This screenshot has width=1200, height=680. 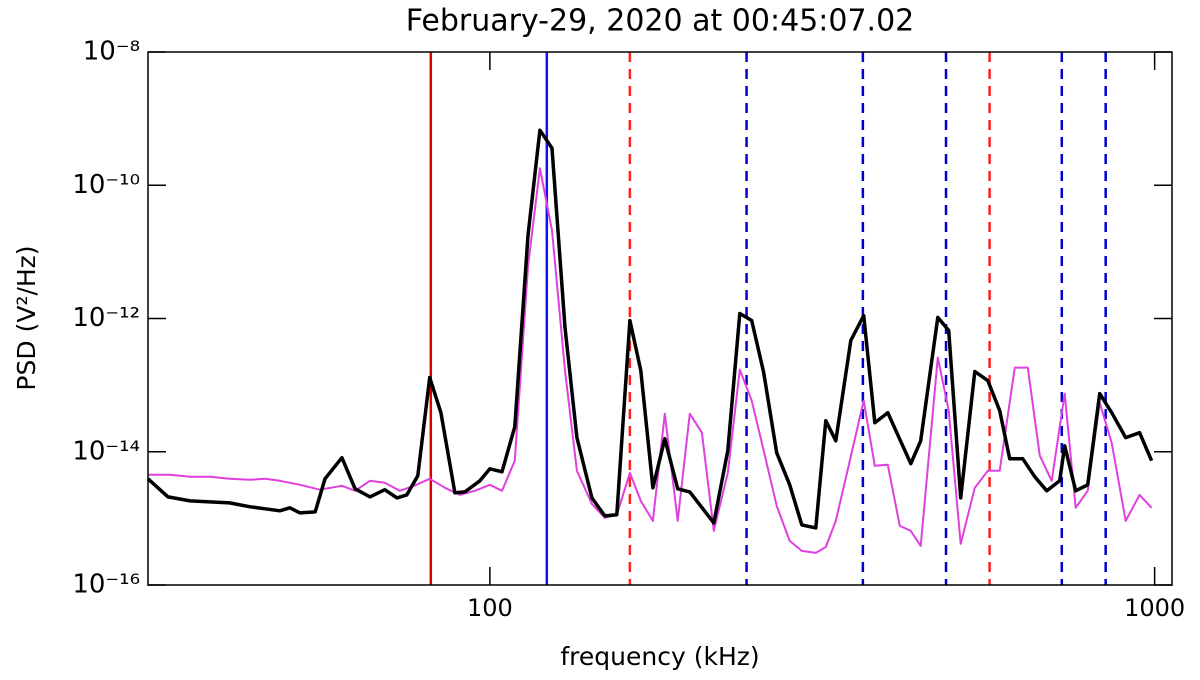 I want to click on x-tick-label: 100, so click(x=490, y=608).